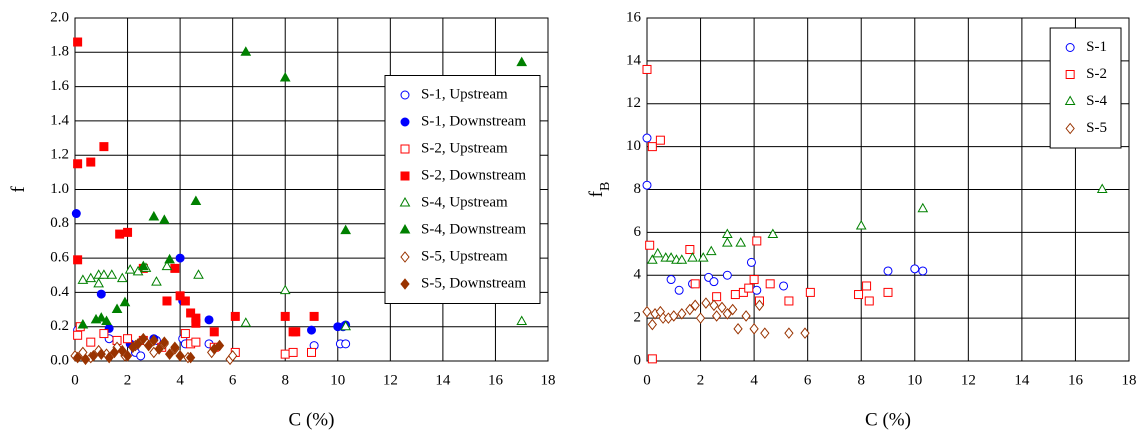 The height and width of the screenshot is (437, 1145). What do you see at coordinates (59, 86) in the screenshot?
I see `y-tick-label: 1.6` at bounding box center [59, 86].